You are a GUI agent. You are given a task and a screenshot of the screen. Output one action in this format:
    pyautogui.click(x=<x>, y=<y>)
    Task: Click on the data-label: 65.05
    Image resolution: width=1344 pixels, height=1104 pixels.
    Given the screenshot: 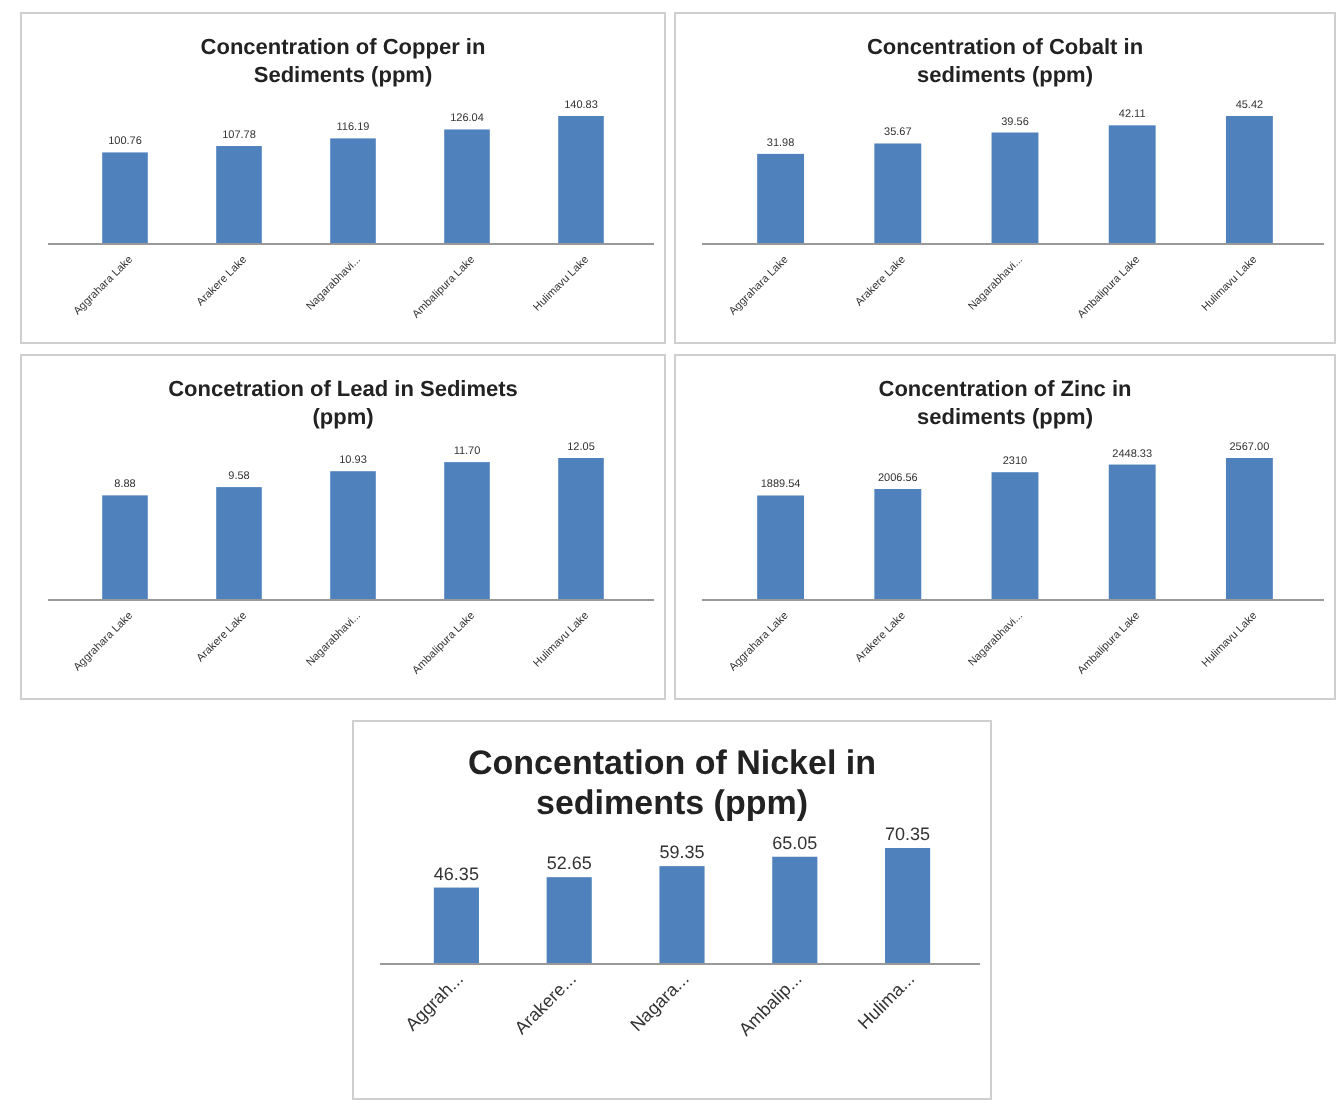 What is the action you would take?
    pyautogui.click(x=795, y=842)
    